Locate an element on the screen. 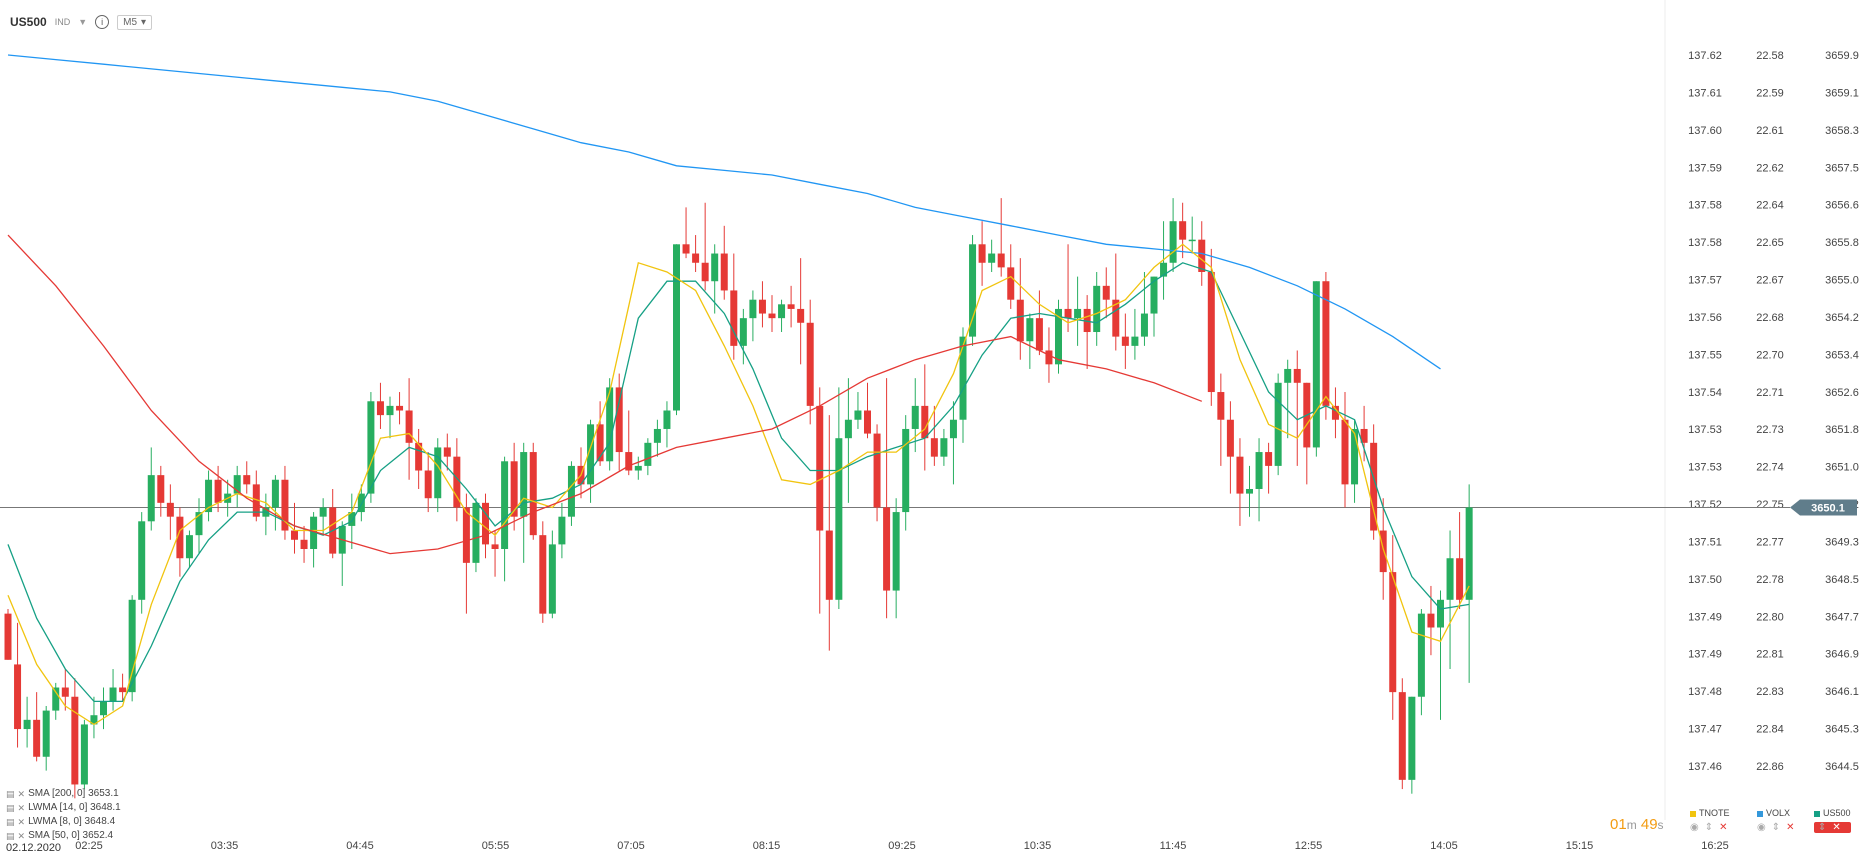 This screenshot has height=865, width=1866. info-icon: i is located at coordinates (102, 22).